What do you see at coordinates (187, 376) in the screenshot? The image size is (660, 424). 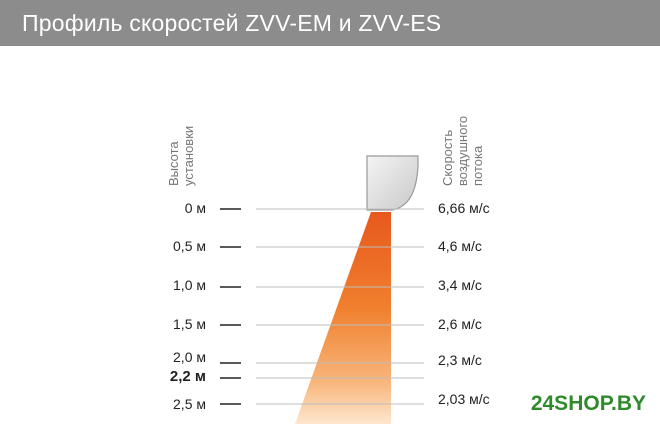 I see `height-label-highlighted: 2,2 м` at bounding box center [187, 376].